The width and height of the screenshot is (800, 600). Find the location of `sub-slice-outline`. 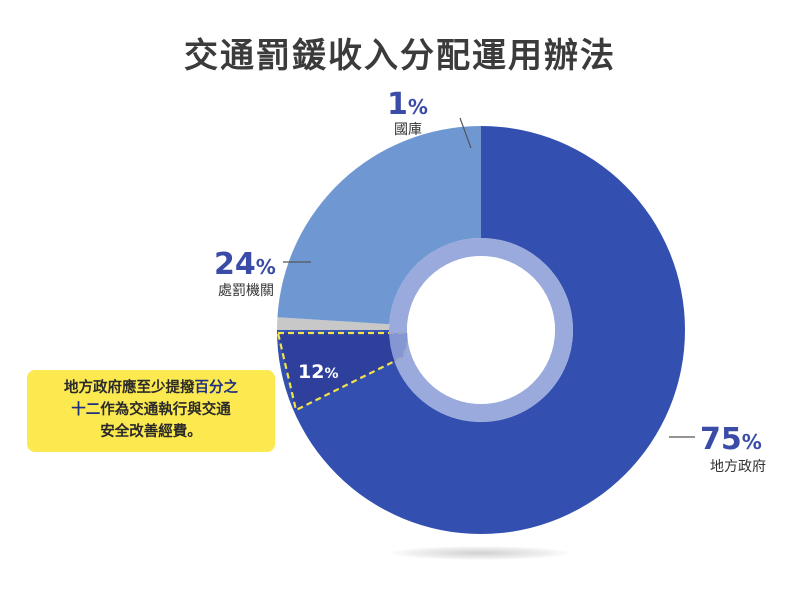

sub-slice-outline is located at coordinates (344, 371).